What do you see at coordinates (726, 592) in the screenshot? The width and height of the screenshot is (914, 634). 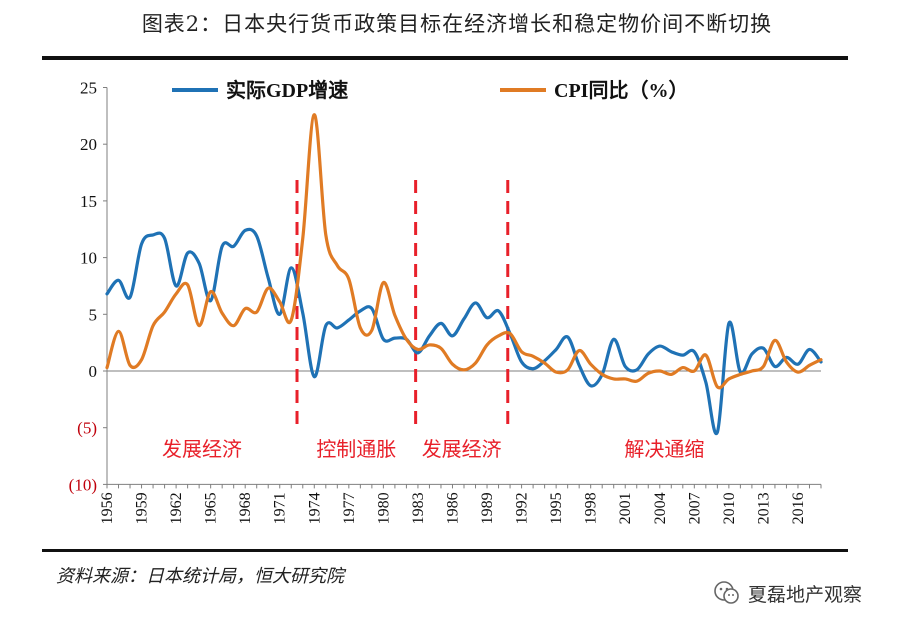 I see `wechat-icon` at bounding box center [726, 592].